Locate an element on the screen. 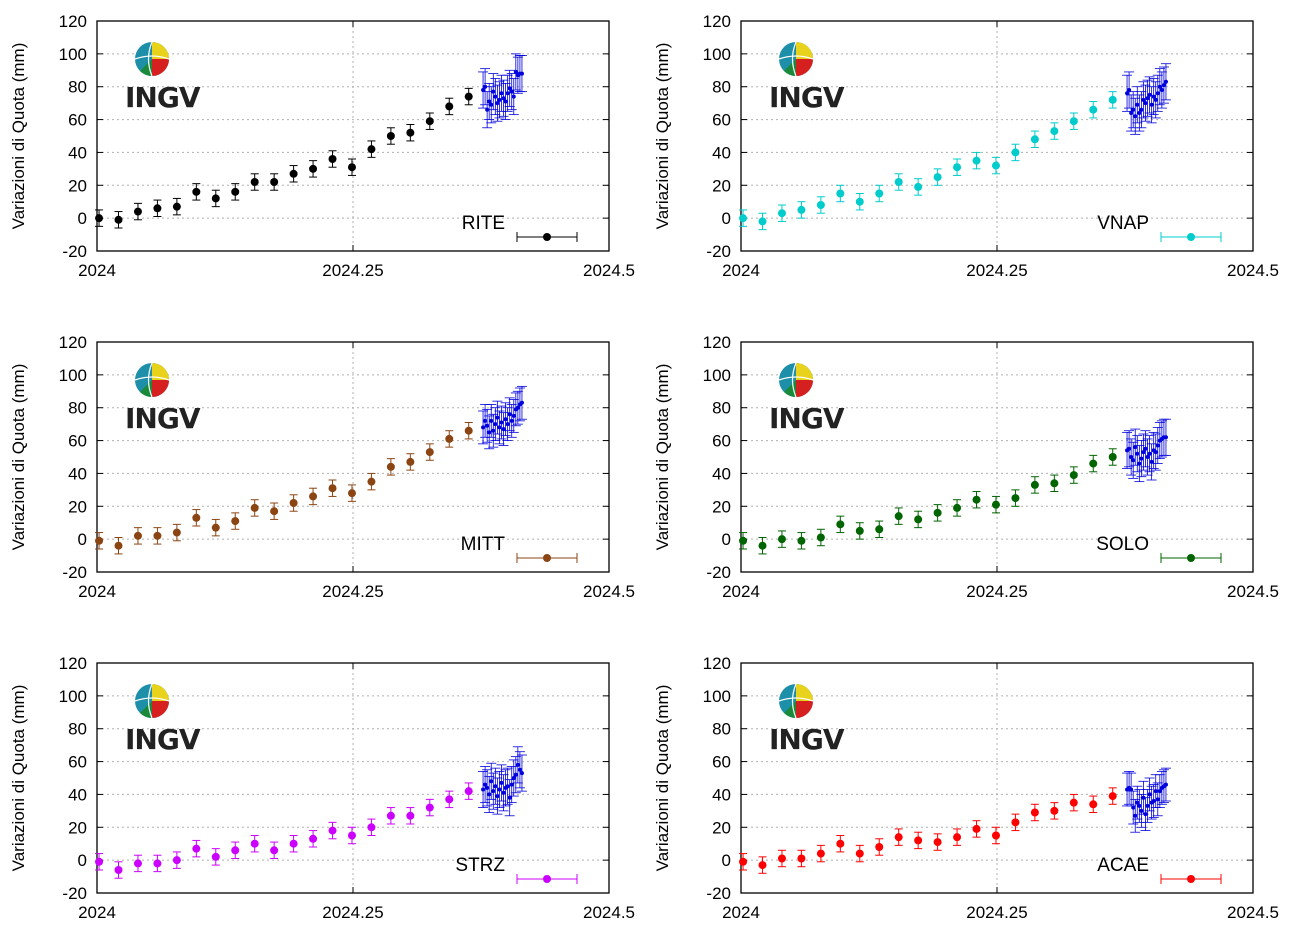 The width and height of the screenshot is (1300, 942). globe-lines is located at coordinates (152, 701).